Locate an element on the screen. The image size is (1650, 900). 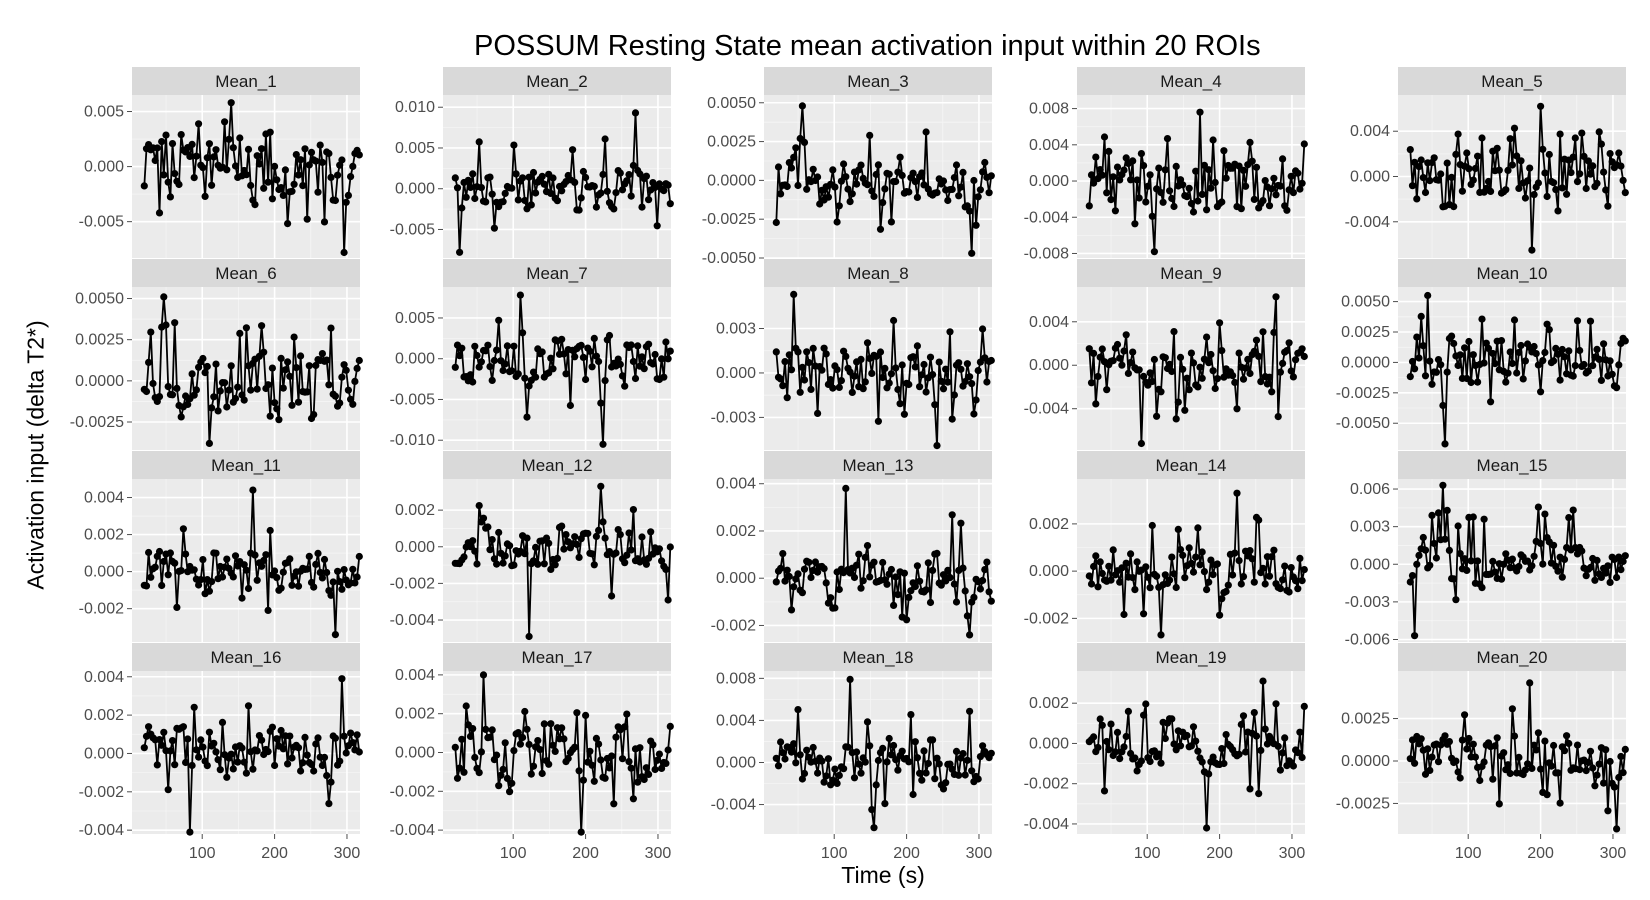
y-tick-label: -0.0025 is located at coordinates (729, 219).